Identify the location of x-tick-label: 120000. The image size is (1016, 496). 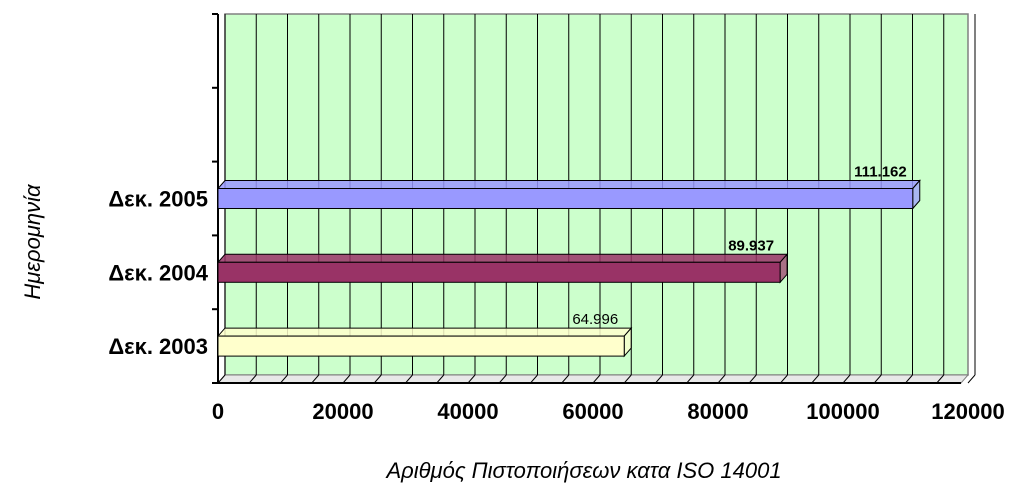
(967, 411).